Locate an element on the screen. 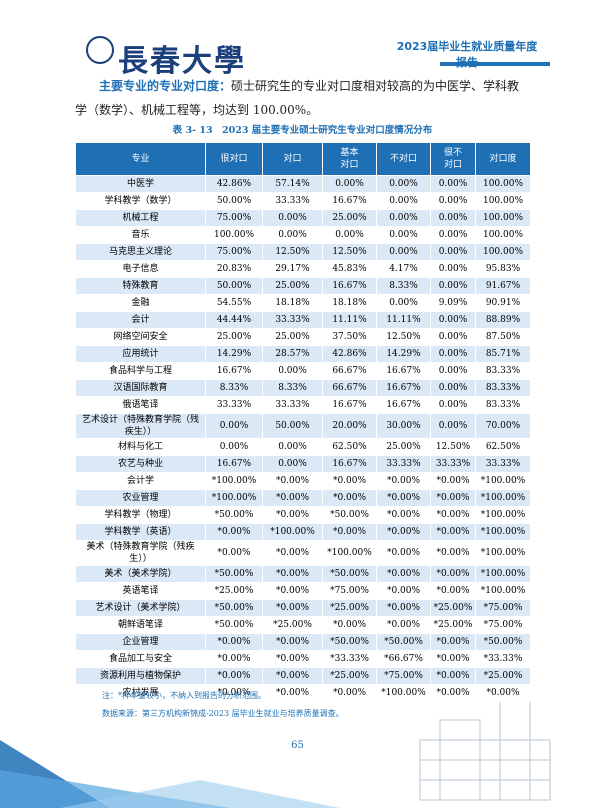 This screenshot has height=808, width=595. cell-value: 4.17% is located at coordinates (403, 269).